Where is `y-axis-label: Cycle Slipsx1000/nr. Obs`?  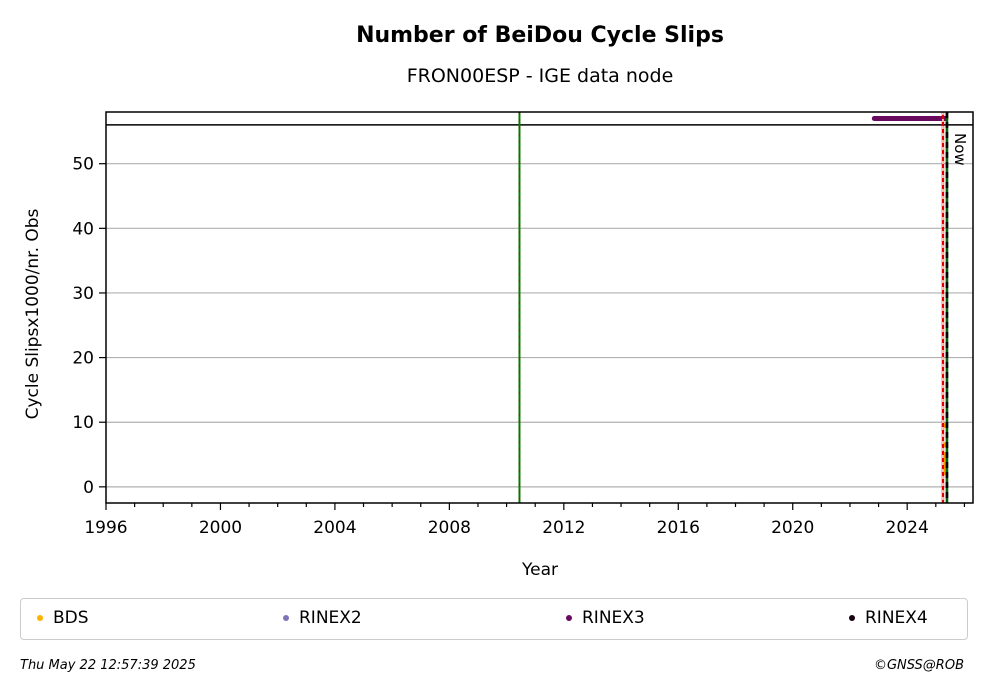 y-axis-label: Cycle Slipsx1000/nr. Obs is located at coordinates (33, 313).